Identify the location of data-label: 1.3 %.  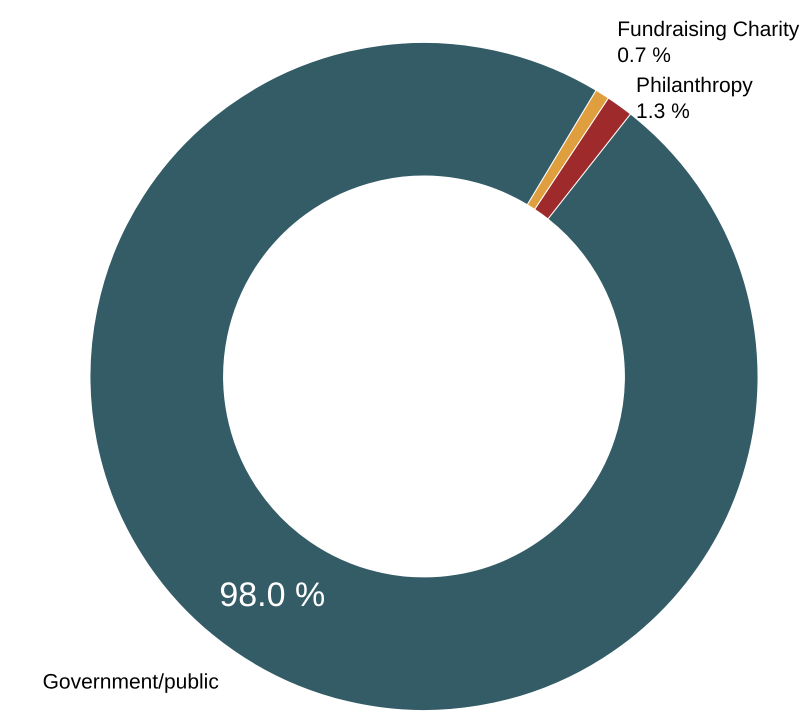
(663, 112).